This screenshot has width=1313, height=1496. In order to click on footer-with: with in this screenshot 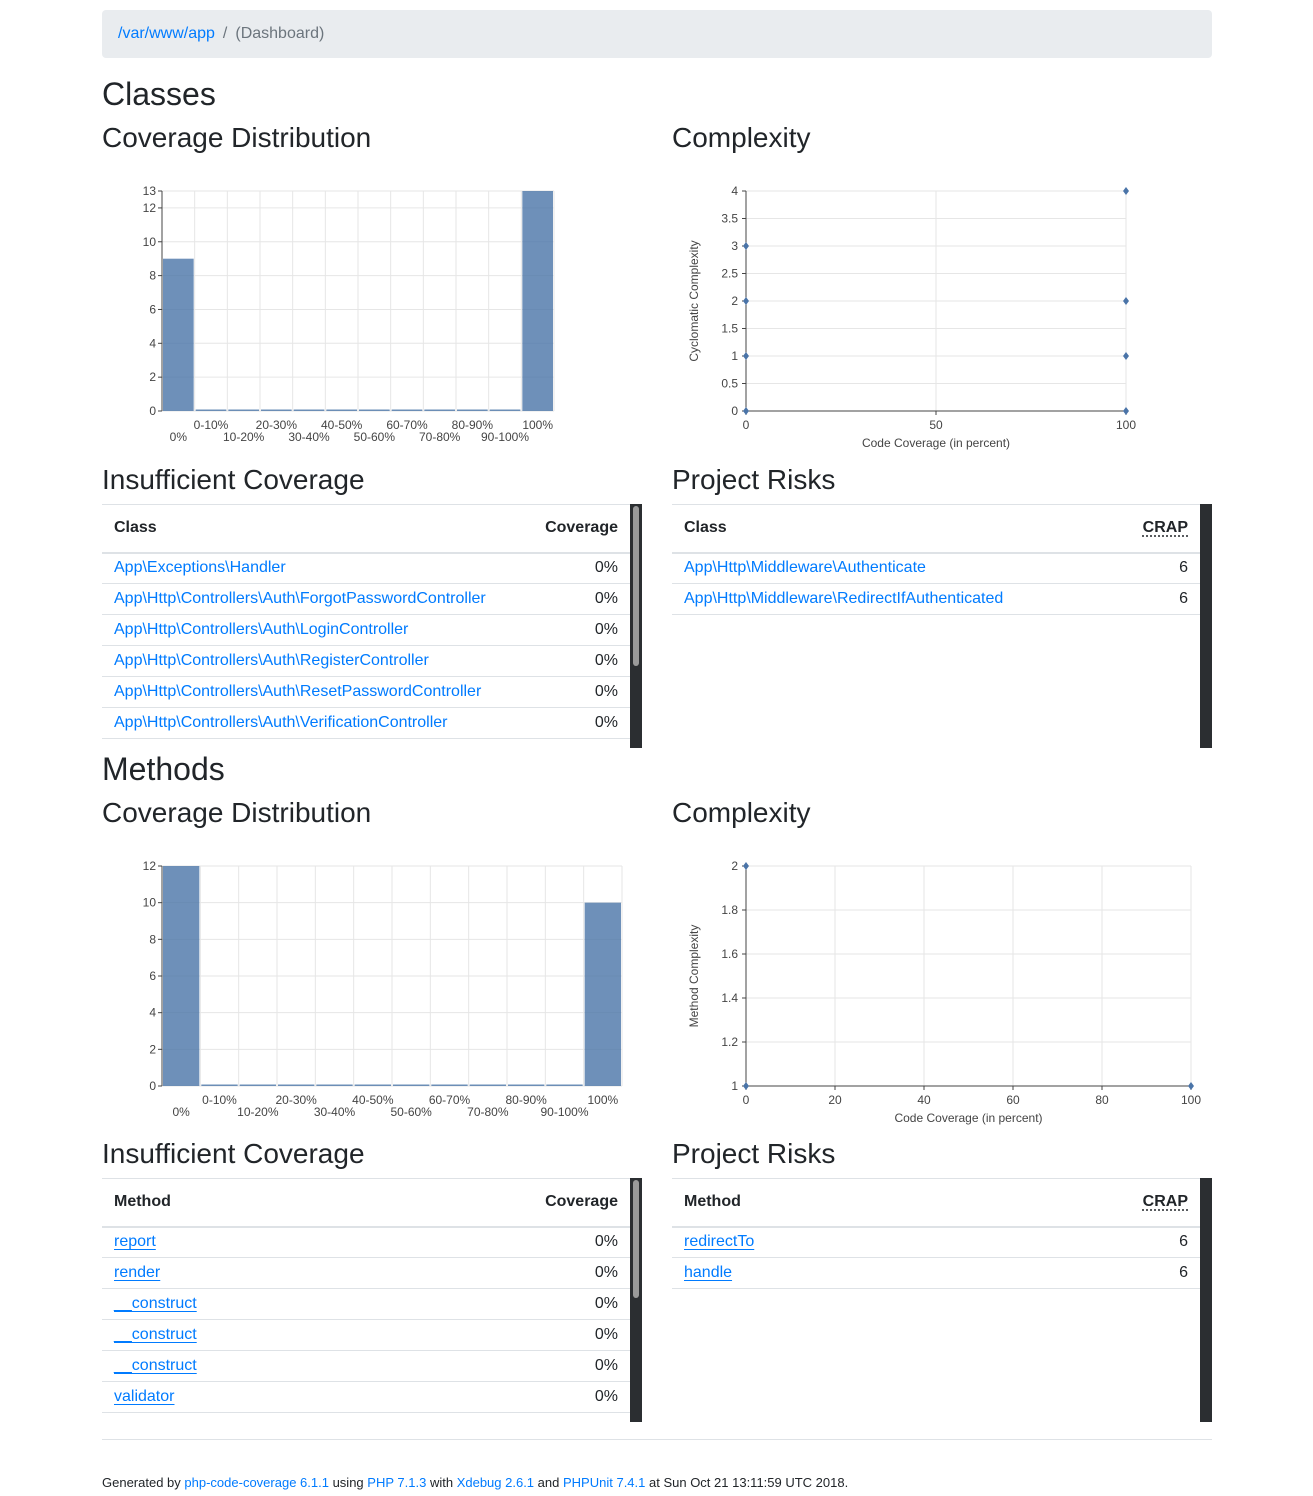, I will do `click(441, 1482)`.